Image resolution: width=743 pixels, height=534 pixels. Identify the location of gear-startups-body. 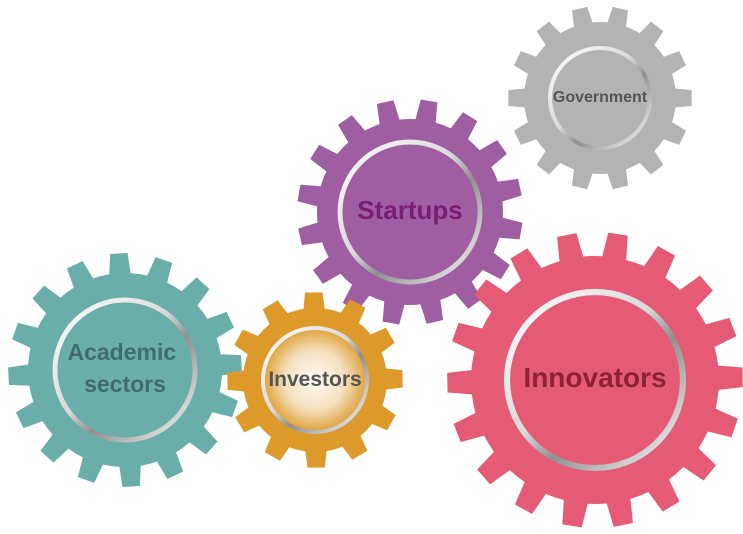
(410, 212).